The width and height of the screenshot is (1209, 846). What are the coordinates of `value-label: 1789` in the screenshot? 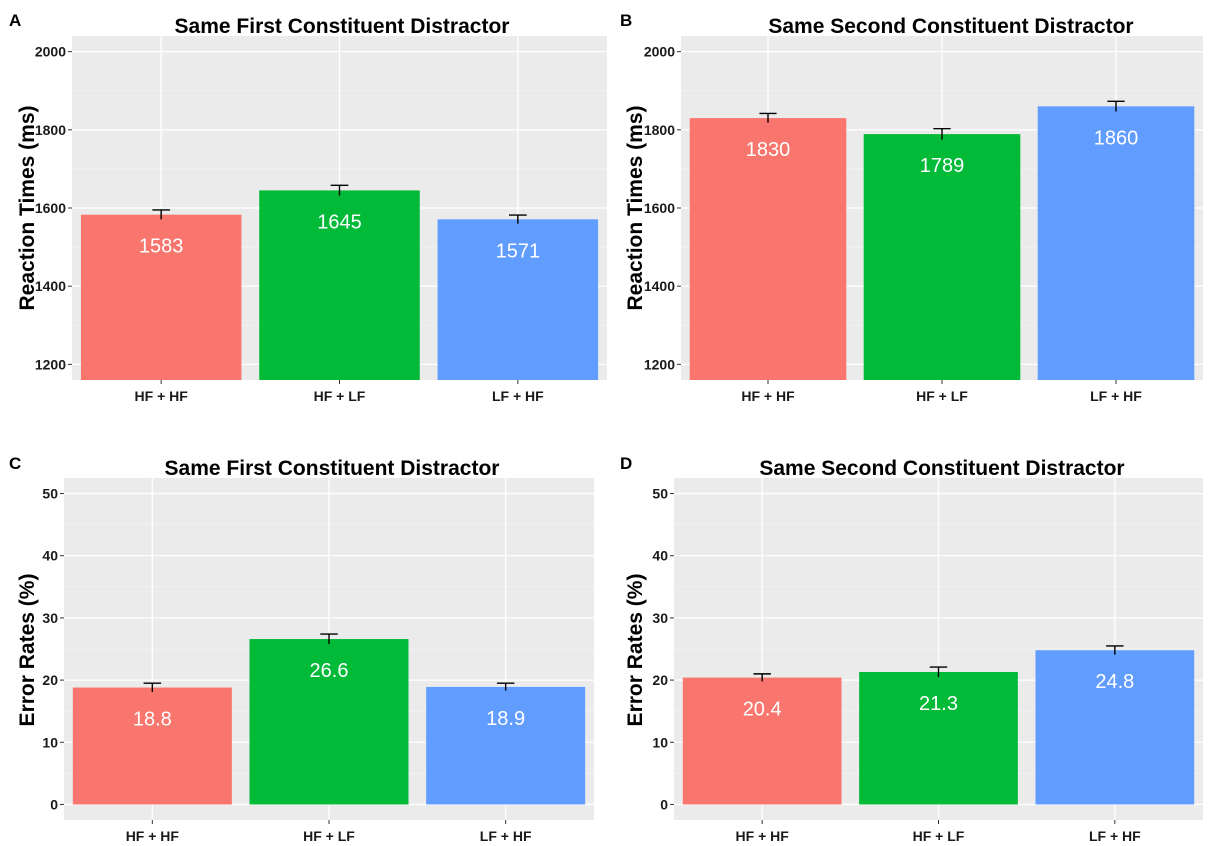 It's located at (942, 166).